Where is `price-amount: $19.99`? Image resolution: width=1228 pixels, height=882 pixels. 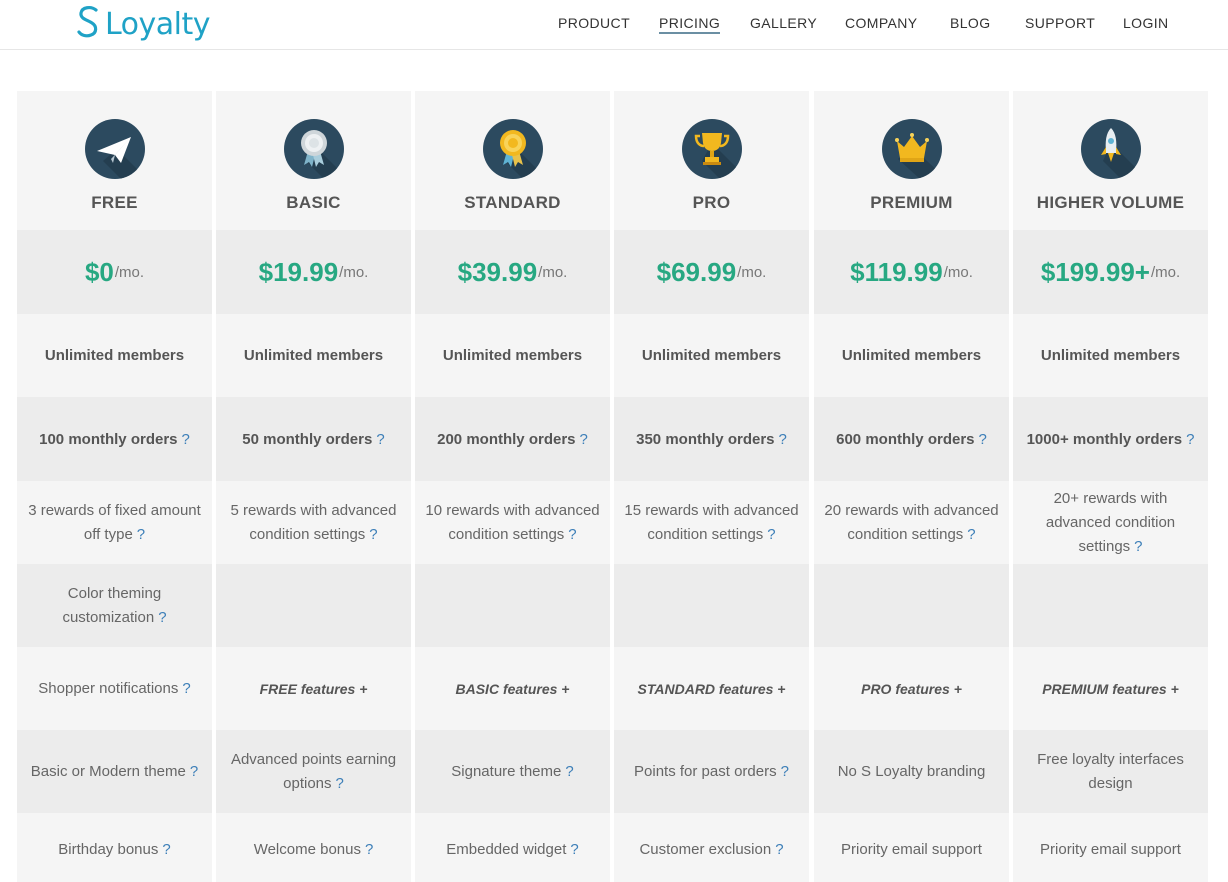 price-amount: $19.99 is located at coordinates (298, 271).